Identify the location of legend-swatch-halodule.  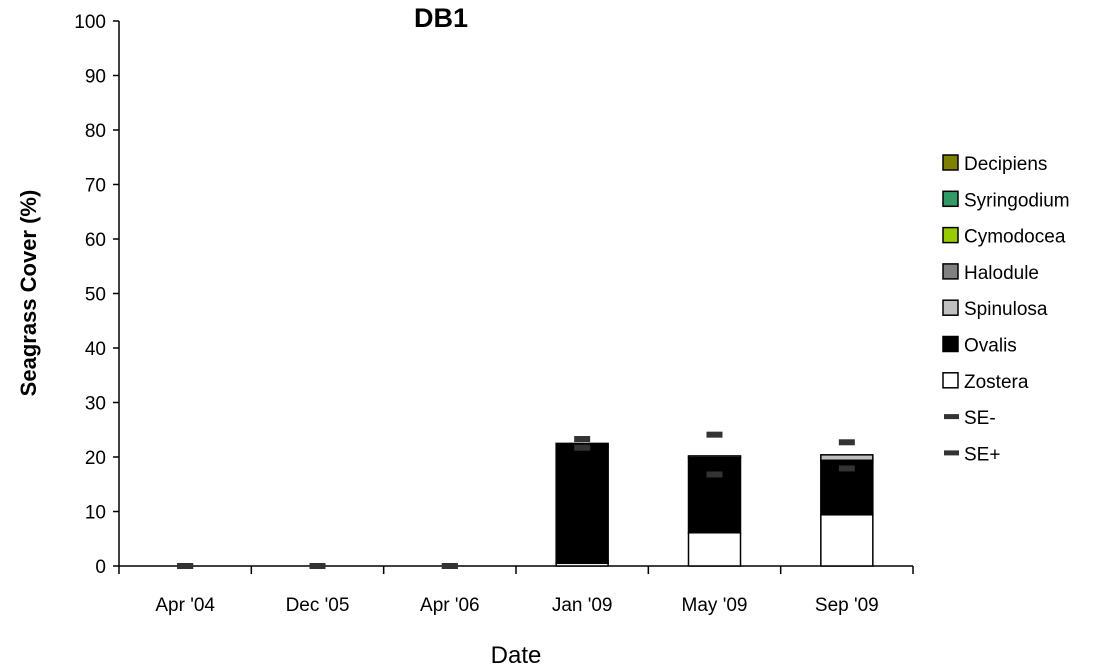
(950, 271).